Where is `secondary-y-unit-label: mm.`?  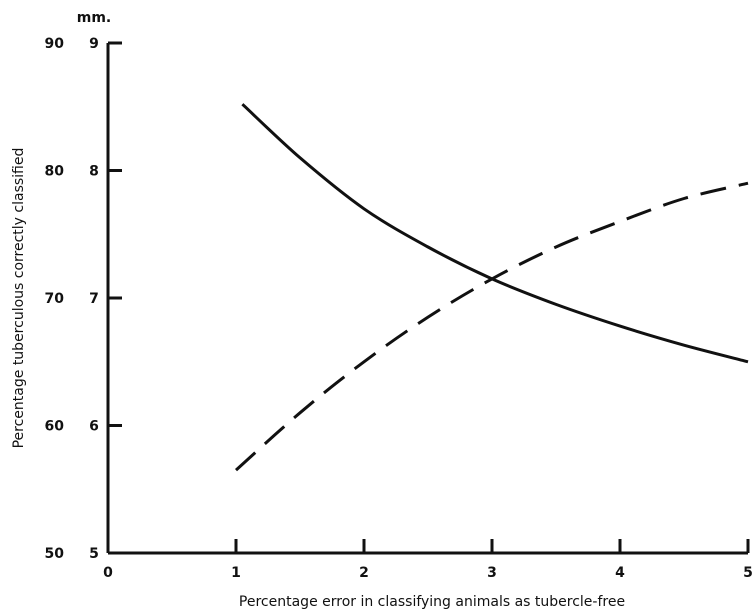
secondary-y-unit-label: mm. is located at coordinates (94, 18).